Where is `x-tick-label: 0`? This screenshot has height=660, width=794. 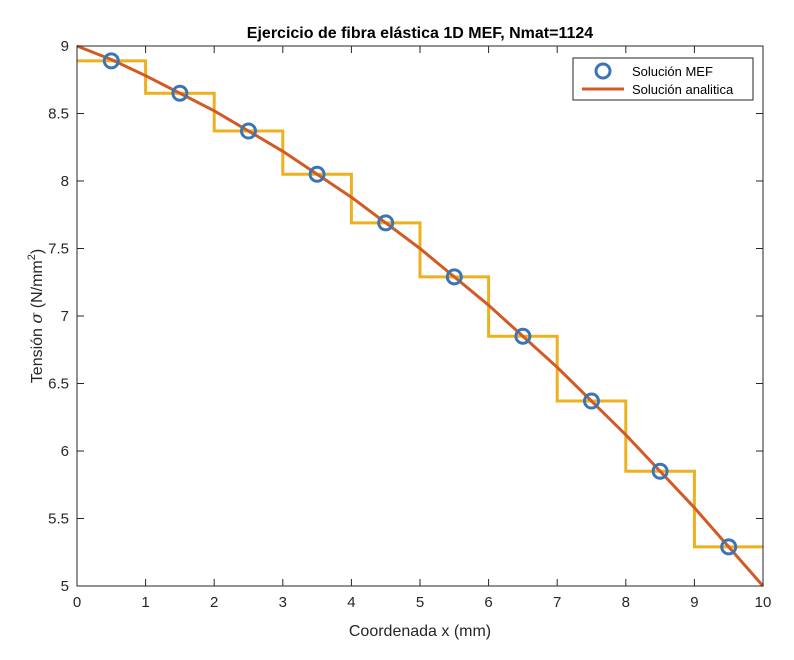
x-tick-label: 0 is located at coordinates (77, 602).